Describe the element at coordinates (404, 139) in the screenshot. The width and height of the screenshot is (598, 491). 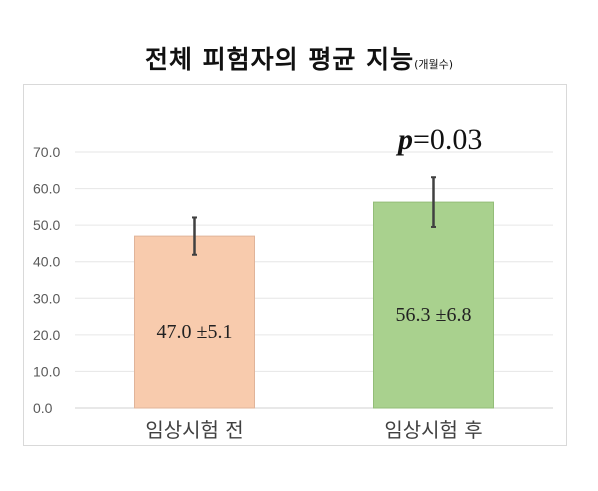
I see `p-label: p` at that location.